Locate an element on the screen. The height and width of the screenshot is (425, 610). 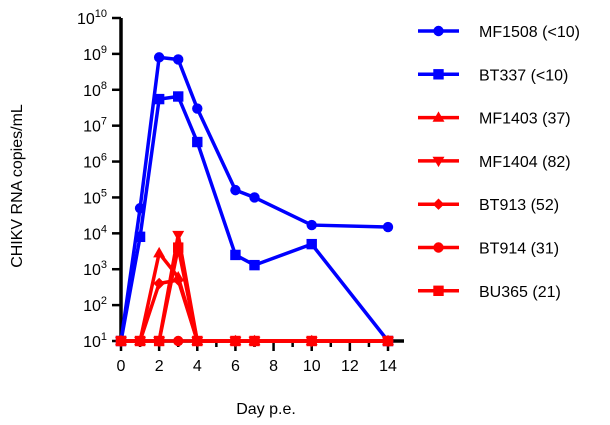
y-tick-label: 10⁹ is located at coordinates (95, 54).